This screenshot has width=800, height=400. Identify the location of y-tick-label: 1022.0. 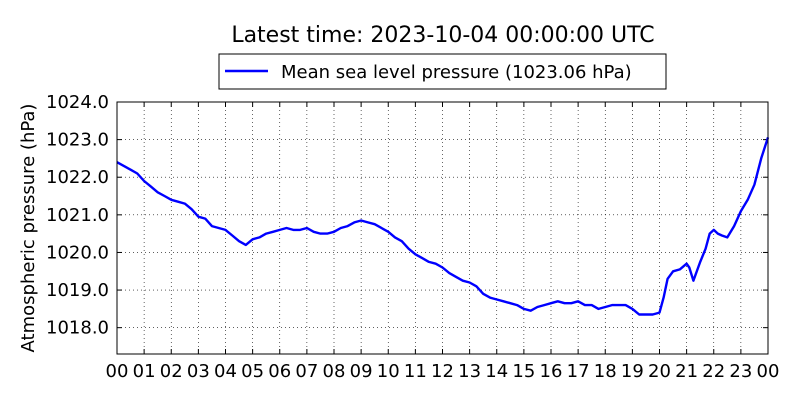
(77, 177).